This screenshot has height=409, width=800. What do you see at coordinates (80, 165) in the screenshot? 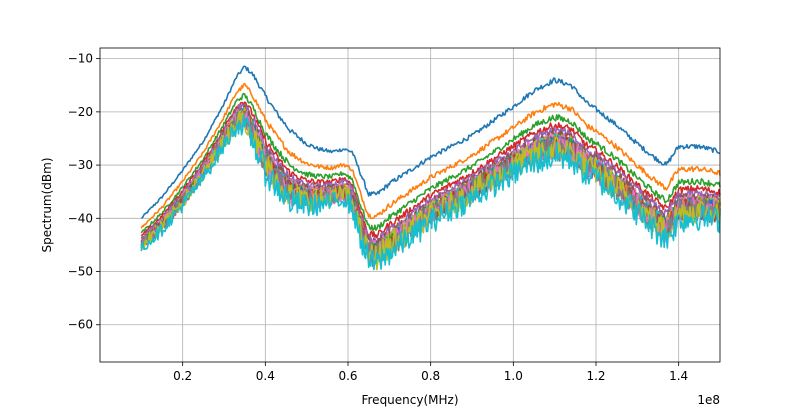
I see `y-tick-label: −30` at bounding box center [80, 165].